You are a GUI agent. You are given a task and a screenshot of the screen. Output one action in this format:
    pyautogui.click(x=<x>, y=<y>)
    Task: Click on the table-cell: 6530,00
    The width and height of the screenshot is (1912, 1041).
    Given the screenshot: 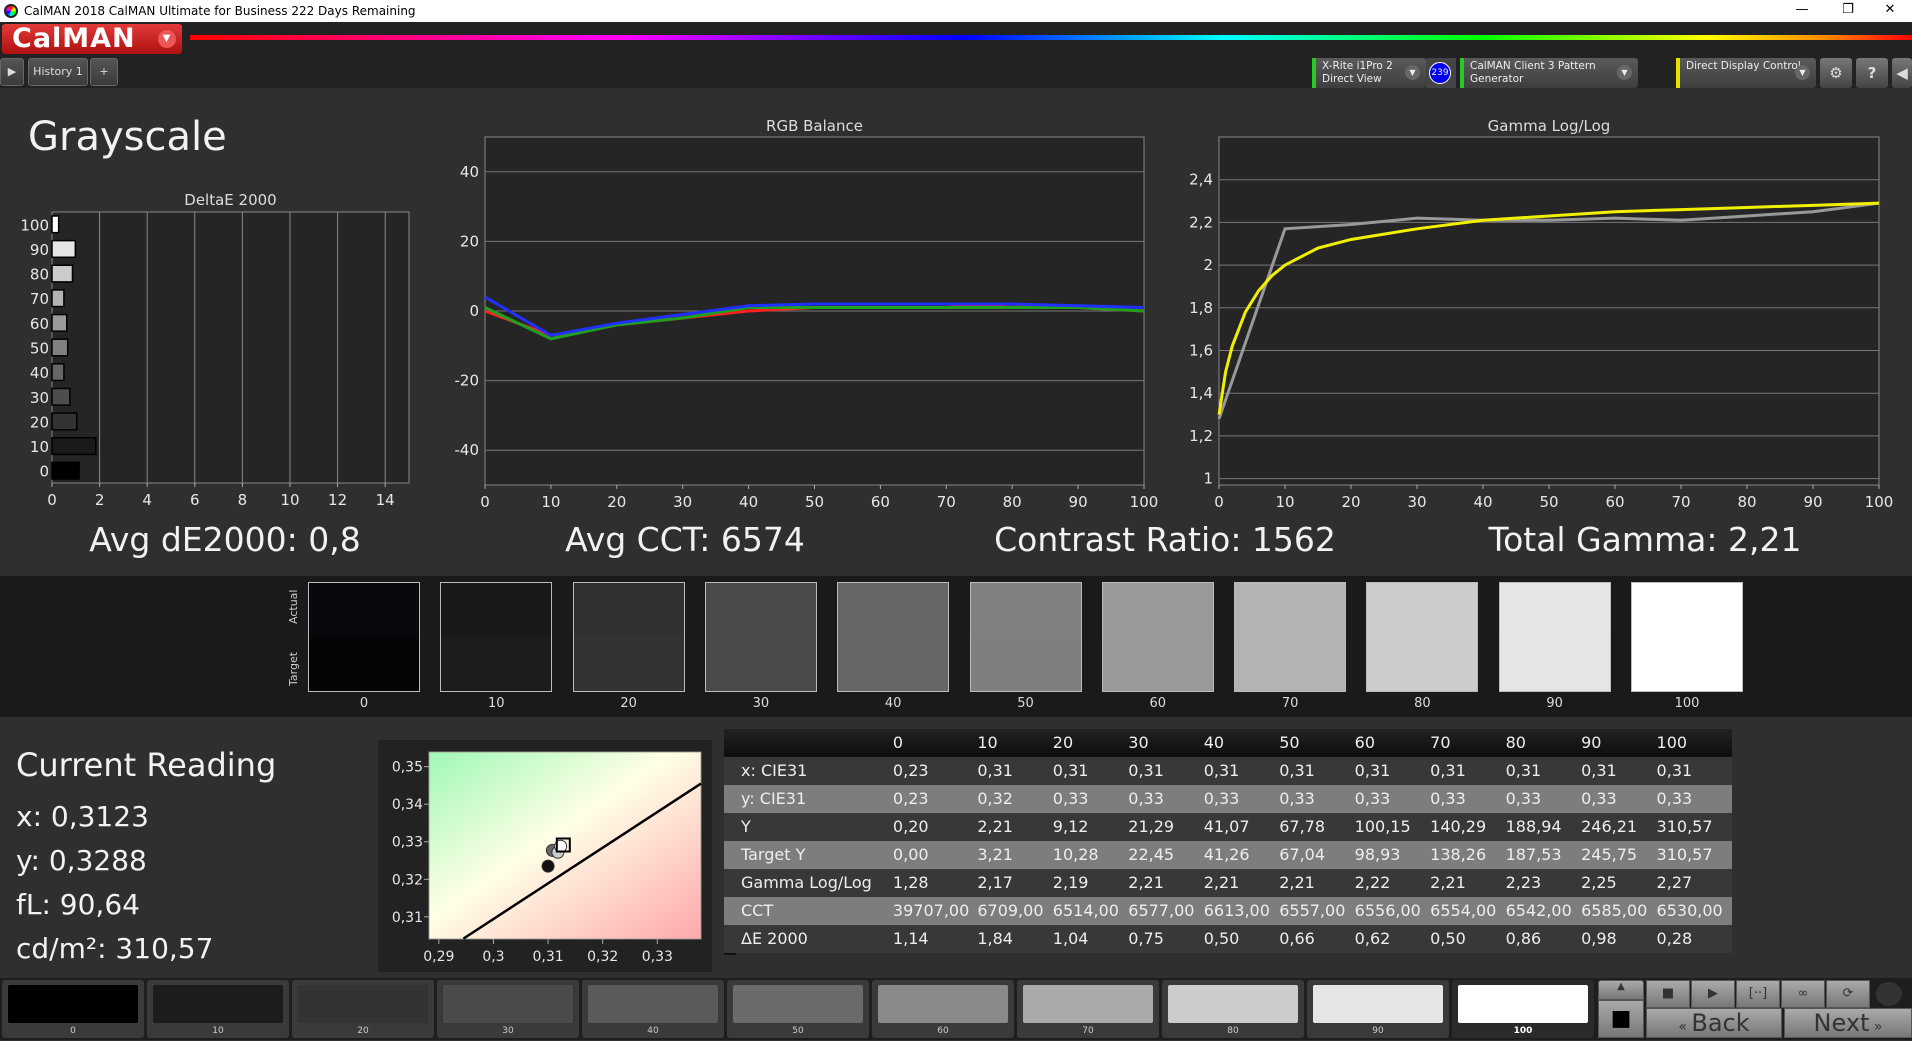 What is the action you would take?
    pyautogui.click(x=1689, y=910)
    